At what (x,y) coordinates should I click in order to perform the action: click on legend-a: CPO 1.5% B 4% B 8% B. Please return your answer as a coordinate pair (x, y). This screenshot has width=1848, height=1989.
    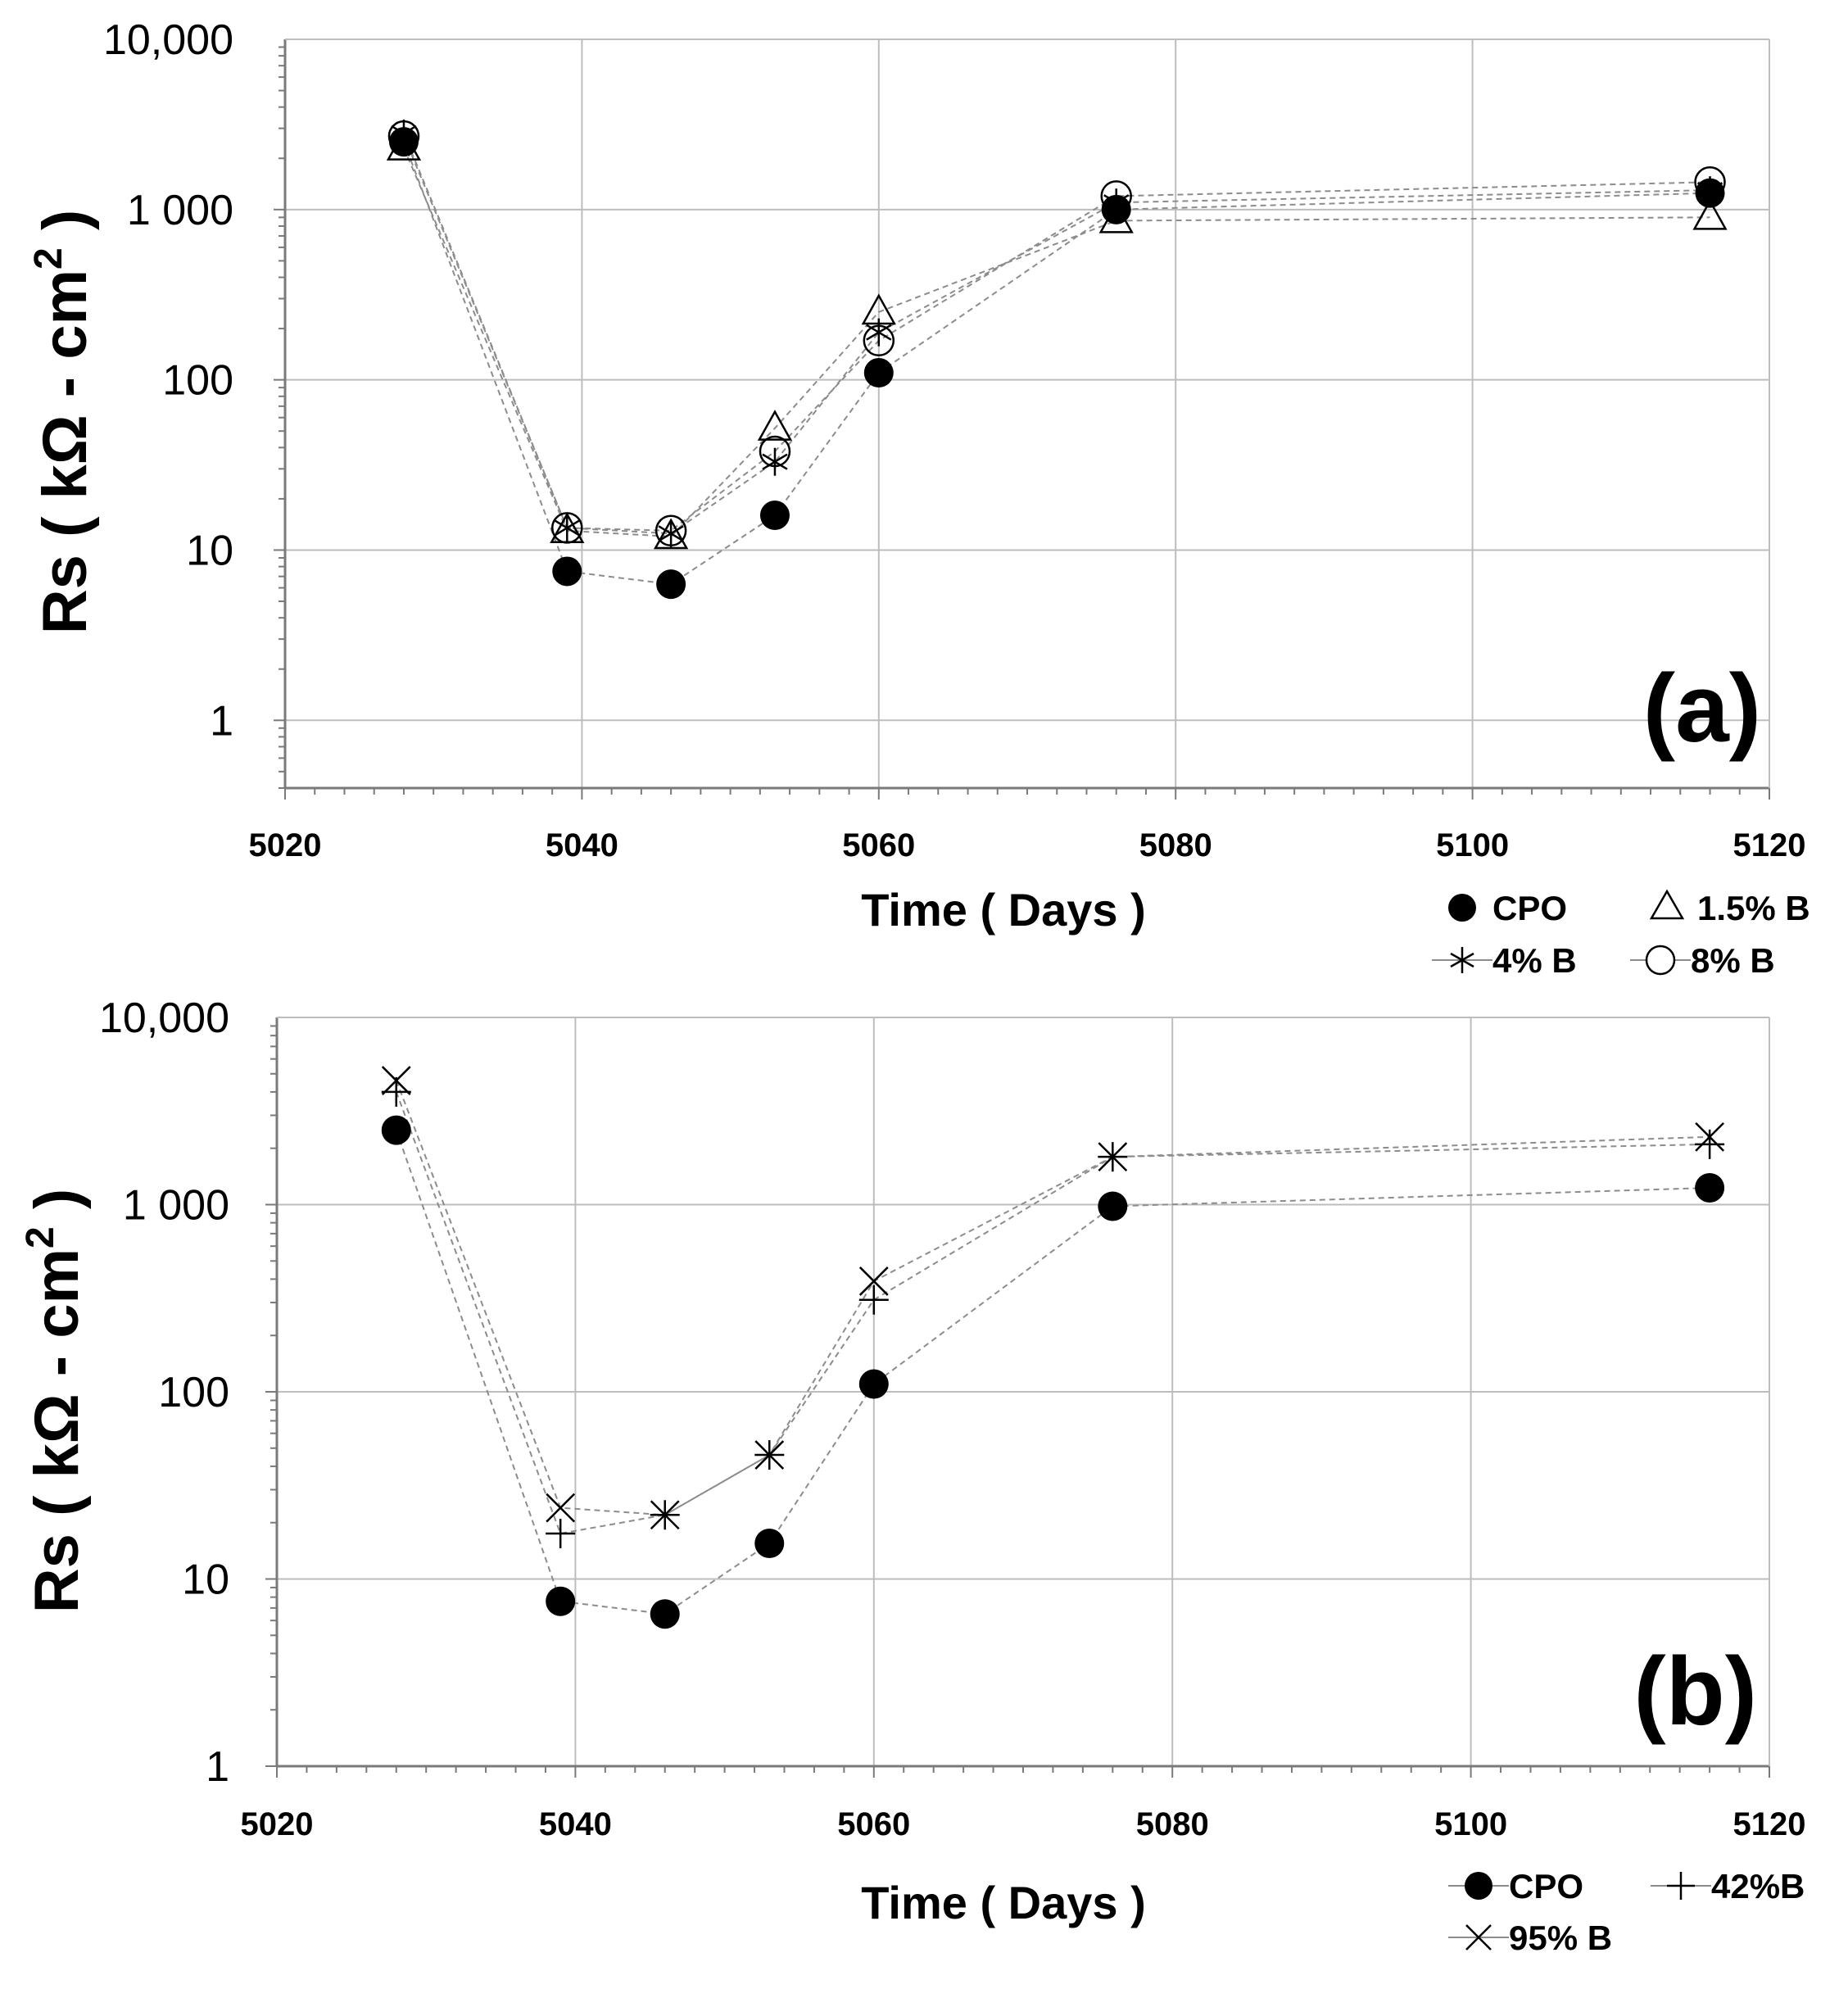
    Looking at the image, I should click on (1621, 935).